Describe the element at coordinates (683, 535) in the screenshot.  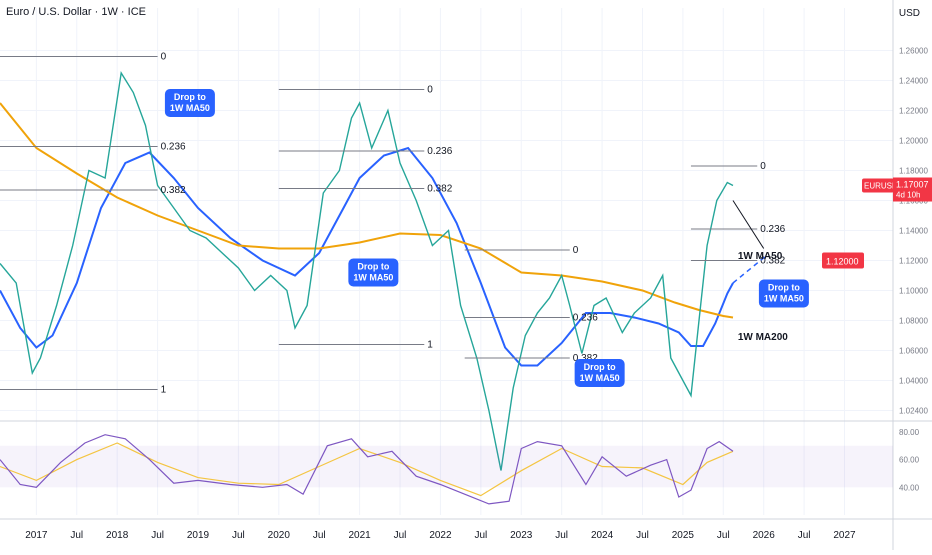
I see `time-tick-label: 2025` at that location.